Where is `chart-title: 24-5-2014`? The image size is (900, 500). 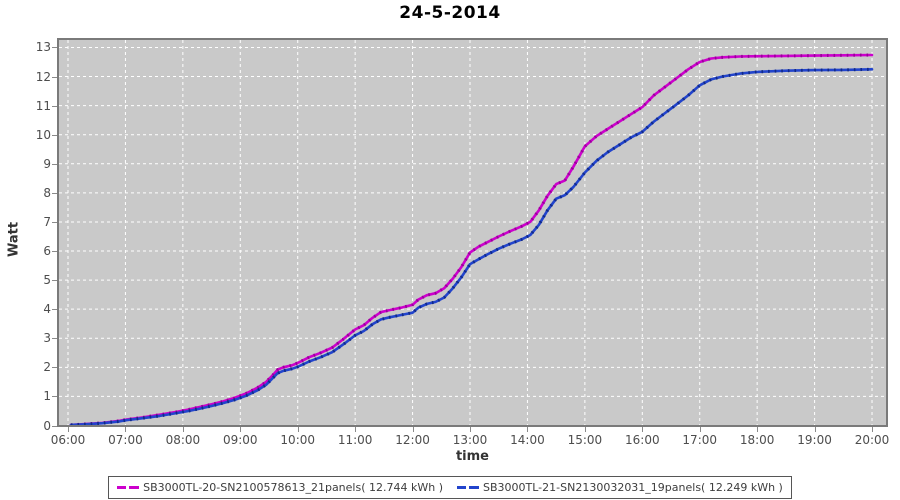 chart-title: 24-5-2014 is located at coordinates (450, 13).